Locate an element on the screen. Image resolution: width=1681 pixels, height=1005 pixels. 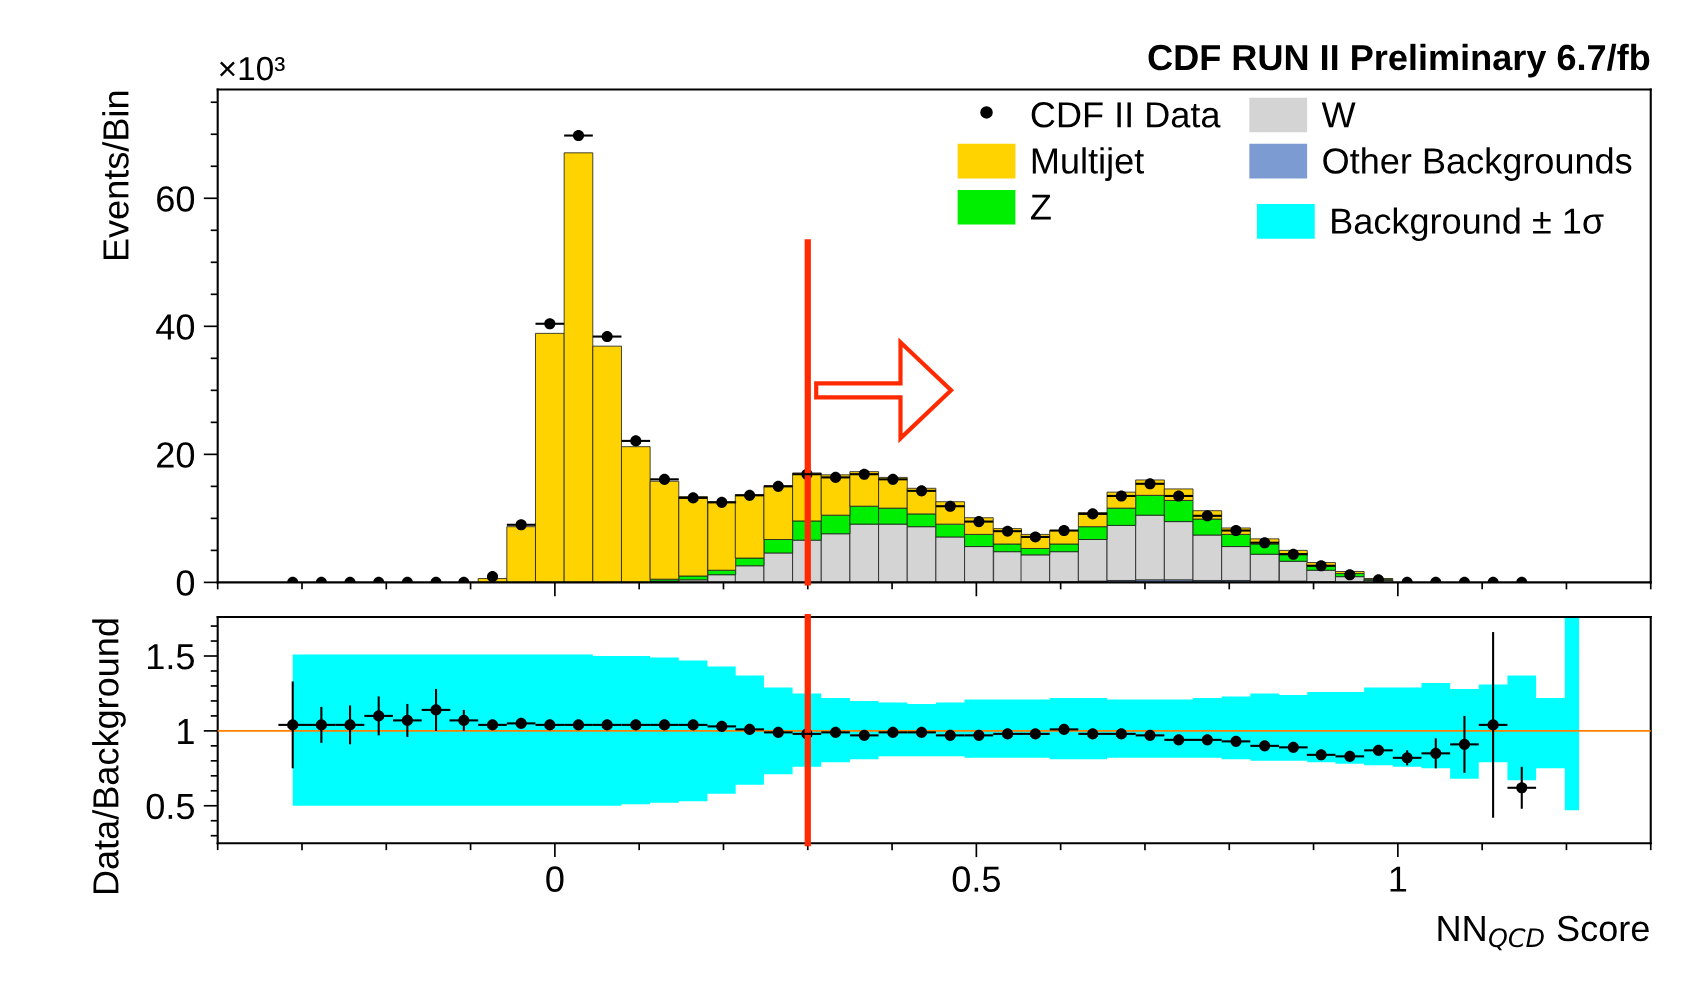
y-tick-label: 0 is located at coordinates (185, 583).